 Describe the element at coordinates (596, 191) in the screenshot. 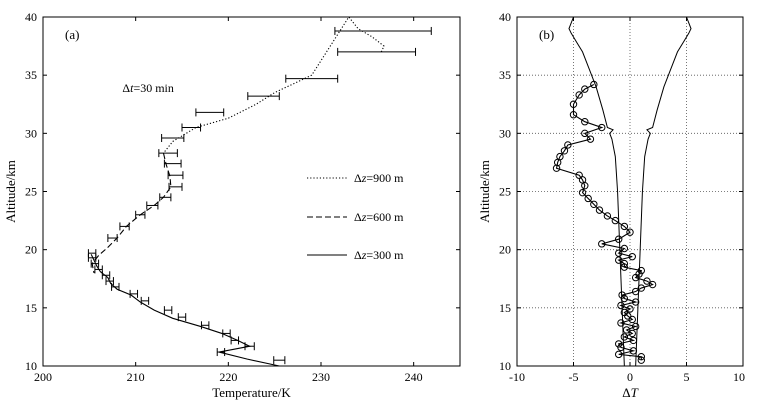

I see `envelope-left` at that location.